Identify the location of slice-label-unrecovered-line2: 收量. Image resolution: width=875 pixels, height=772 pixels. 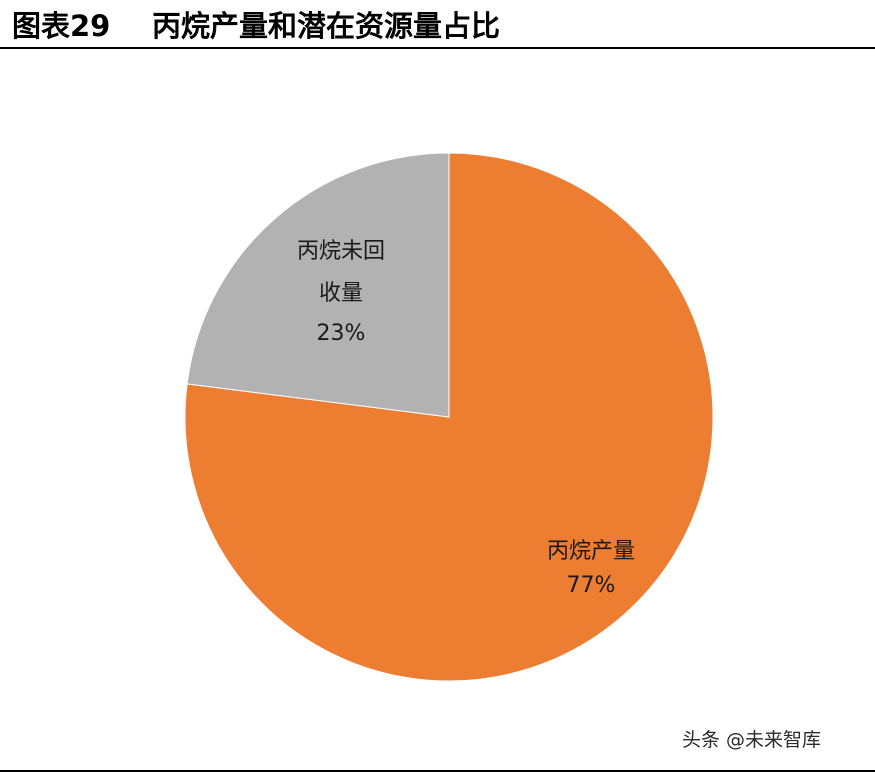
(341, 293).